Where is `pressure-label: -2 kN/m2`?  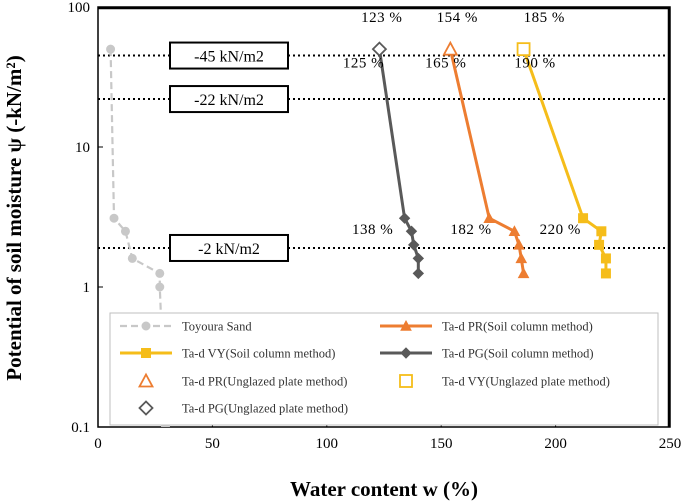
pressure-label: -2 kN/m2 is located at coordinates (229, 249).